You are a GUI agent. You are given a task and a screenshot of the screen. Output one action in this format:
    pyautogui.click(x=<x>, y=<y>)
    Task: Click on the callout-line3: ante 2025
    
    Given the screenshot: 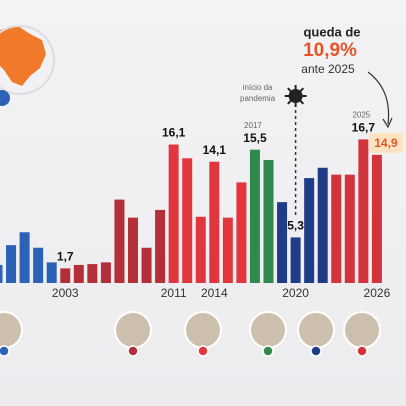 What is the action you would take?
    pyautogui.click(x=328, y=69)
    